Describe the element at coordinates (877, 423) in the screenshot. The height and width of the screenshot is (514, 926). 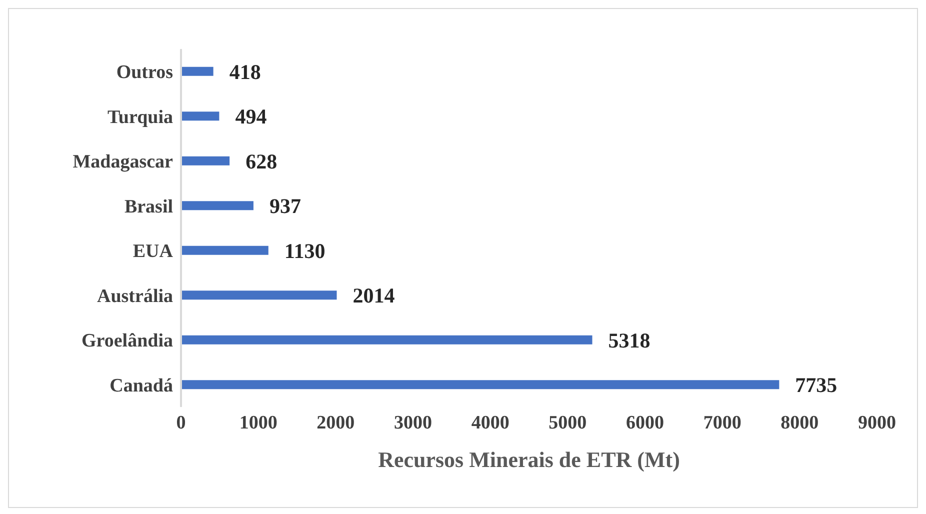
I see `x-tick-label: 9000` at that location.